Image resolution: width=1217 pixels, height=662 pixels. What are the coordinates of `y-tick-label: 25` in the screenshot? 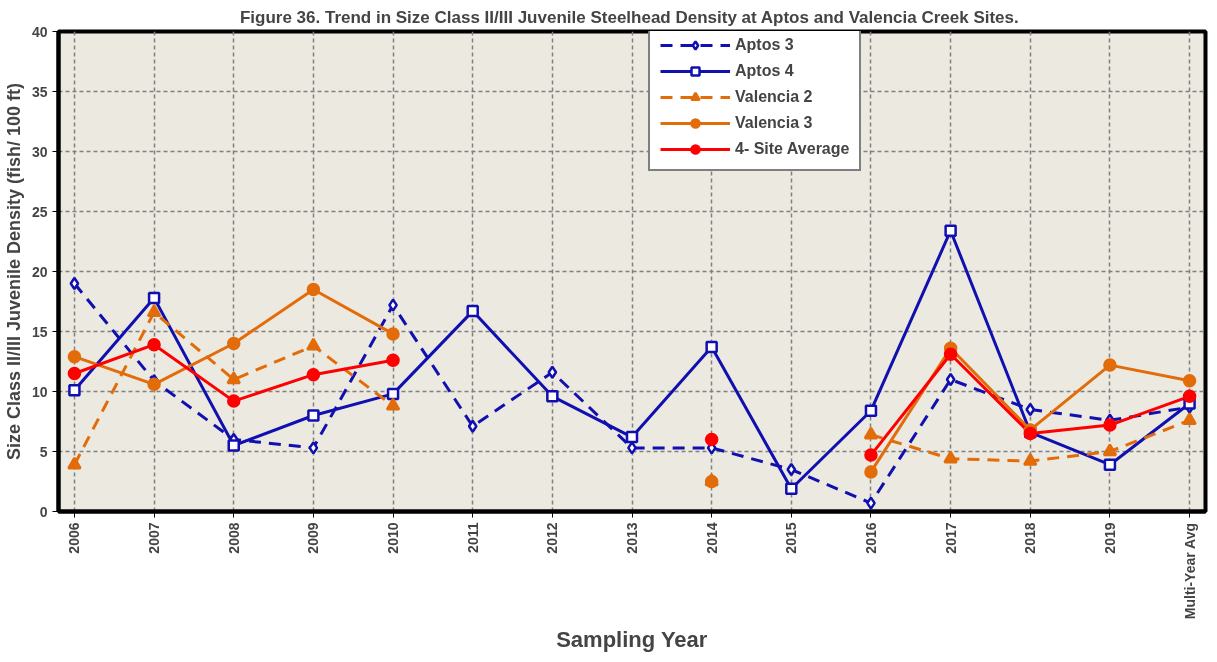 It's located at (39, 211).